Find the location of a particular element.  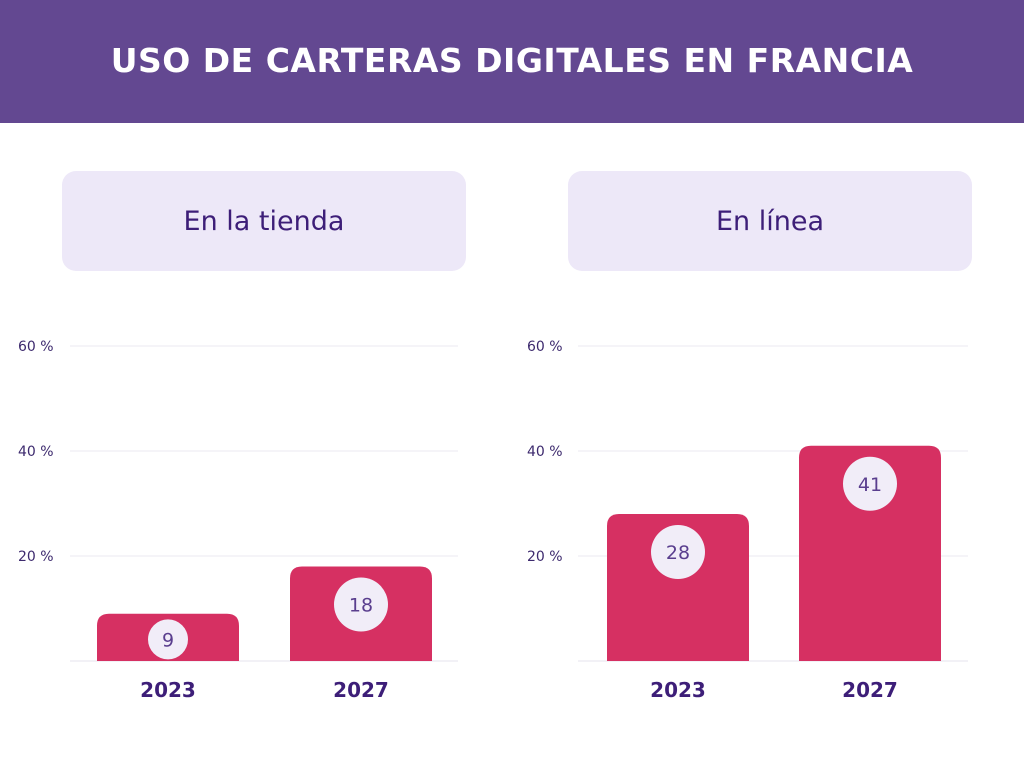

page-title: USO DE CARTERAS DIGITALES EN FRANCIA is located at coordinates (512, 60).